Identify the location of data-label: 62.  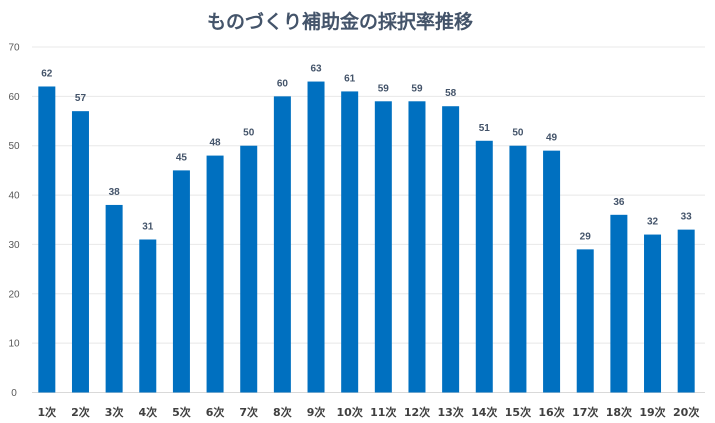
(47, 73).